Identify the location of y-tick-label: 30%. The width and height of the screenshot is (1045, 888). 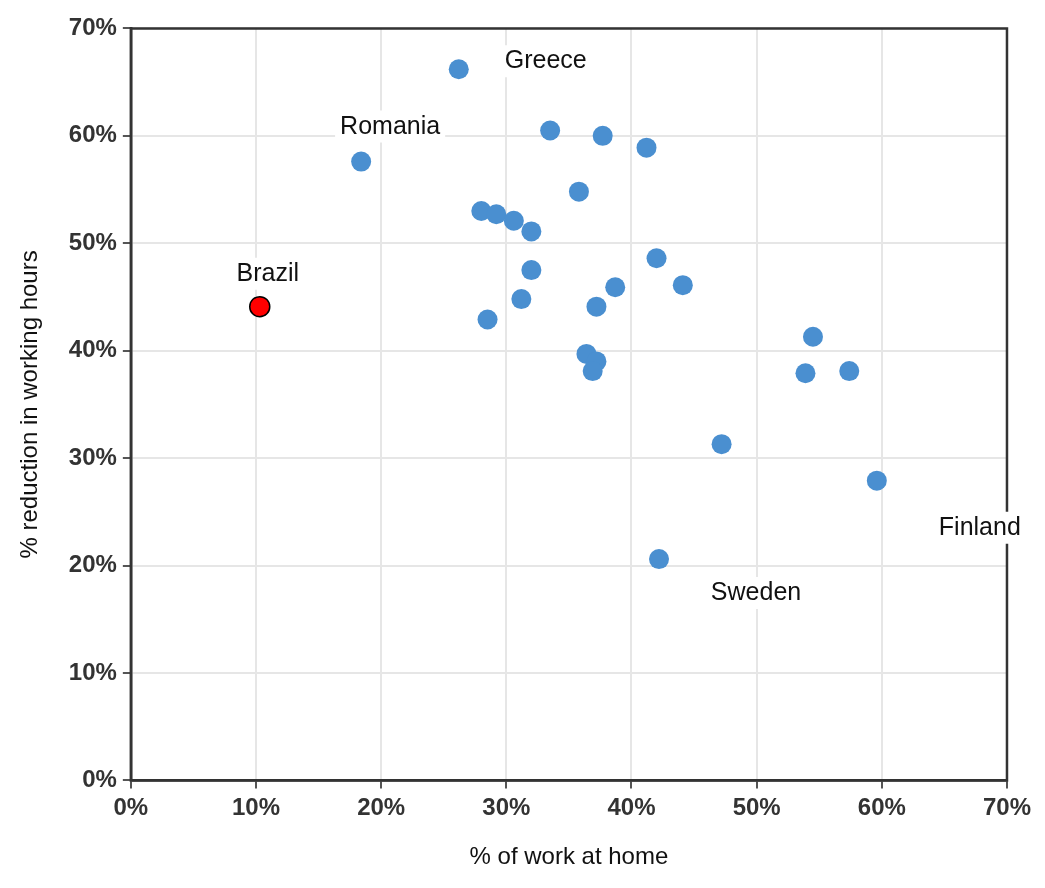
(92, 456).